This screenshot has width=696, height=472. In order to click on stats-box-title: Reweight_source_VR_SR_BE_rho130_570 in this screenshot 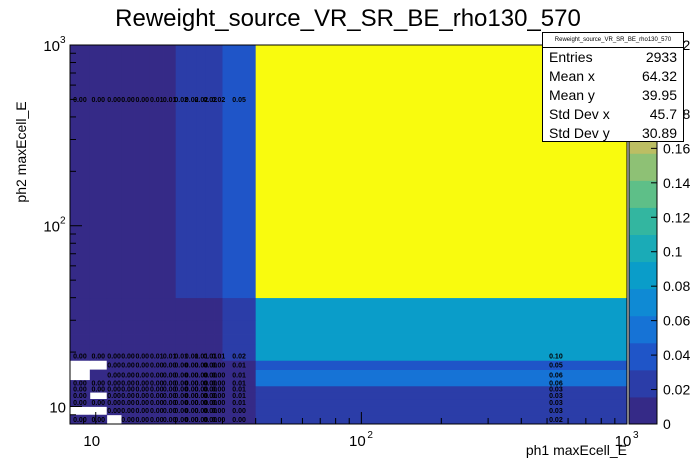, I will do `click(613, 40)`.